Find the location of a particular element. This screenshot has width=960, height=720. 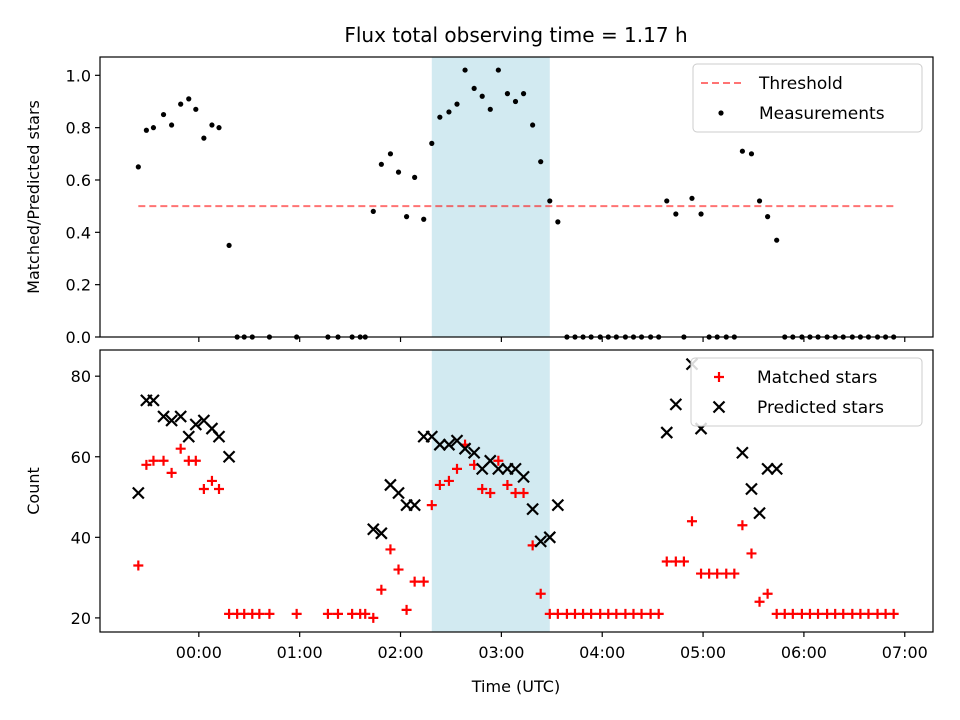

chart-title: Flux total observing time = 1.17 h is located at coordinates (515, 35).